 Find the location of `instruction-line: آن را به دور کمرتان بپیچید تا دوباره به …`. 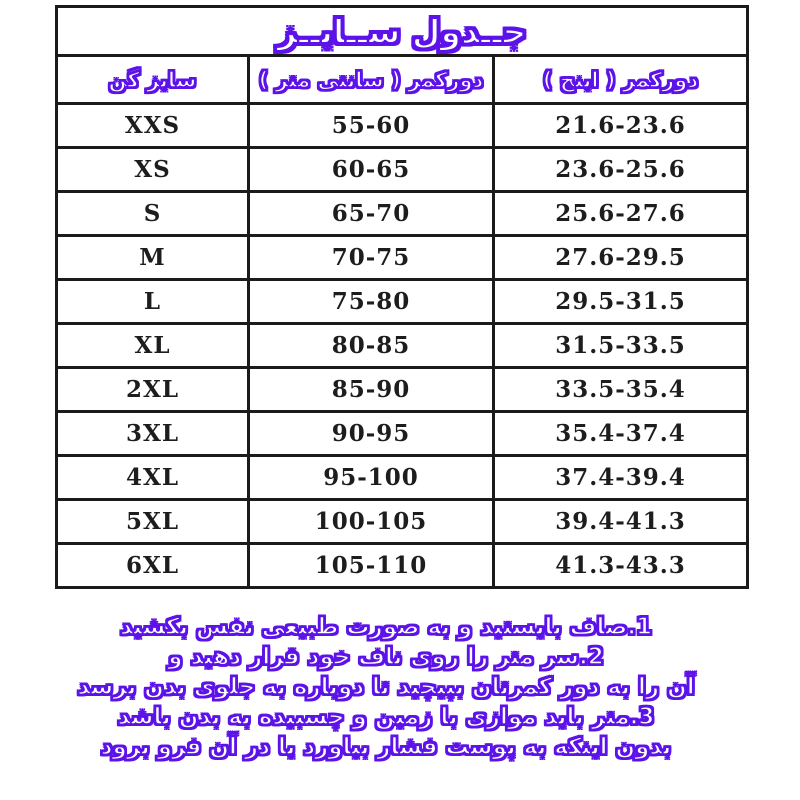

instruction-line: آن را به دور کمرتان بپیچید تا دوباره به … is located at coordinates (386, 687).